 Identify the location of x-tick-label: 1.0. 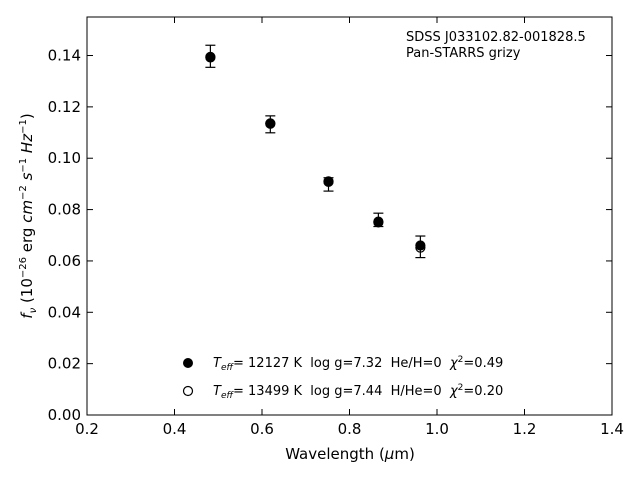
(437, 429).